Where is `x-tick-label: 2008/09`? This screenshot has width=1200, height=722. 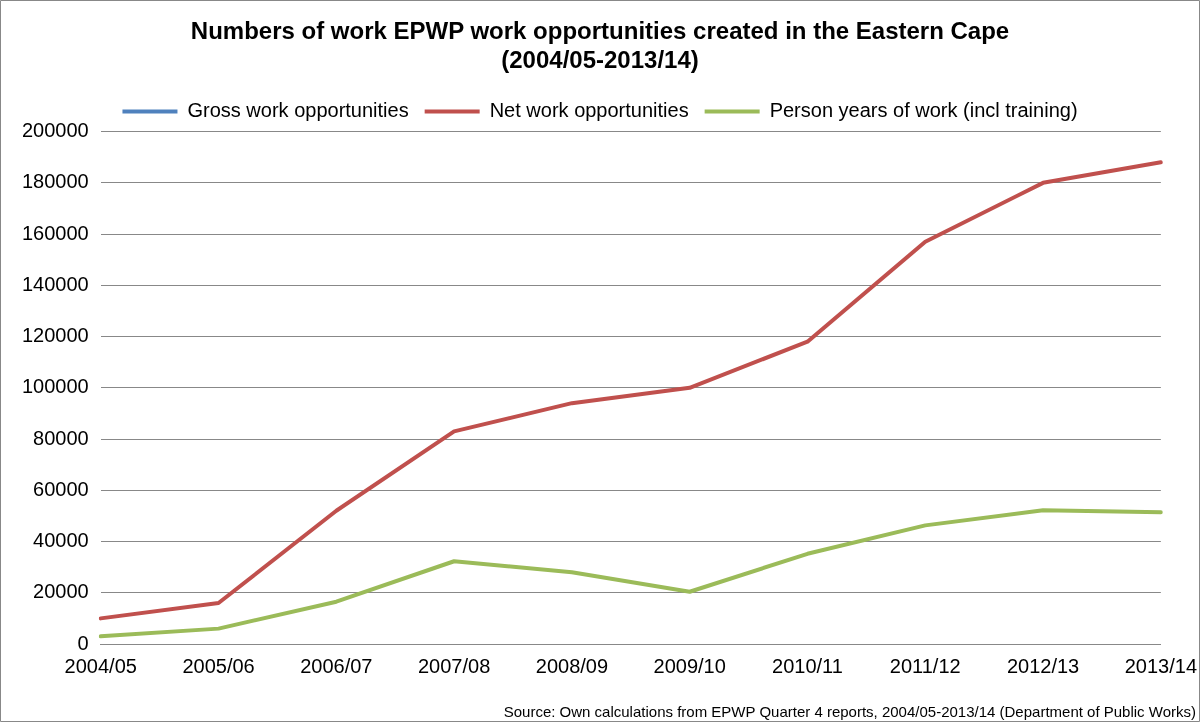 x-tick-label: 2008/09 is located at coordinates (572, 665).